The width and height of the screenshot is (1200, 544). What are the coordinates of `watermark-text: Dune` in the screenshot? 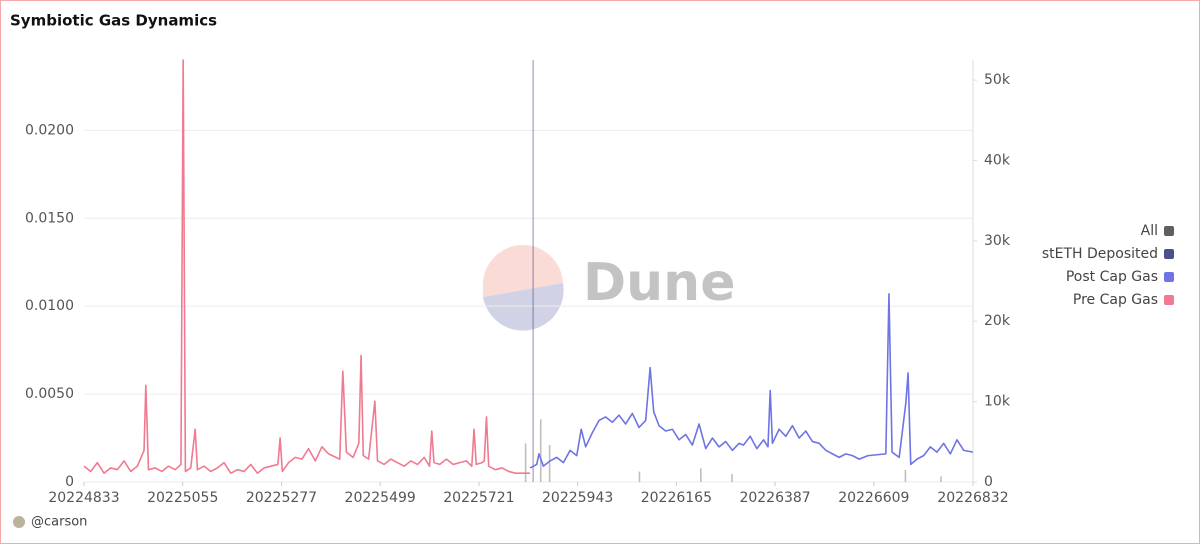 It's located at (659, 283).